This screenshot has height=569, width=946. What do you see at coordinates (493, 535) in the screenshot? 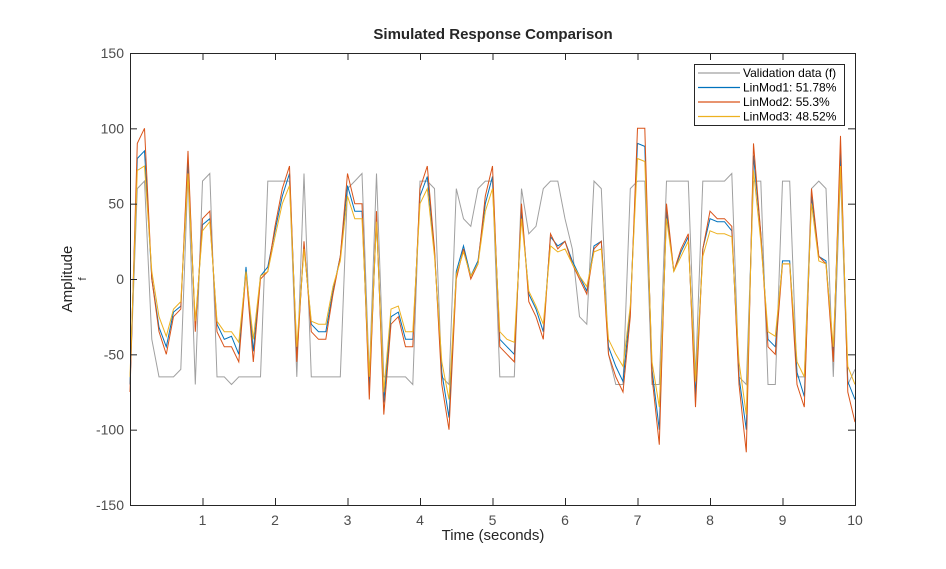
I see `x-axis-label: Time (seconds)` at bounding box center [493, 535].